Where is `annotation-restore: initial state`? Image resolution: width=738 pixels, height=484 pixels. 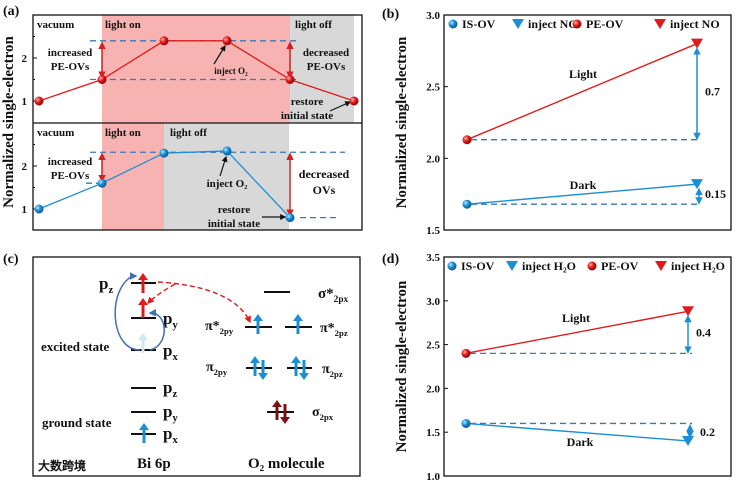
annotation-restore: initial state is located at coordinates (234, 224).